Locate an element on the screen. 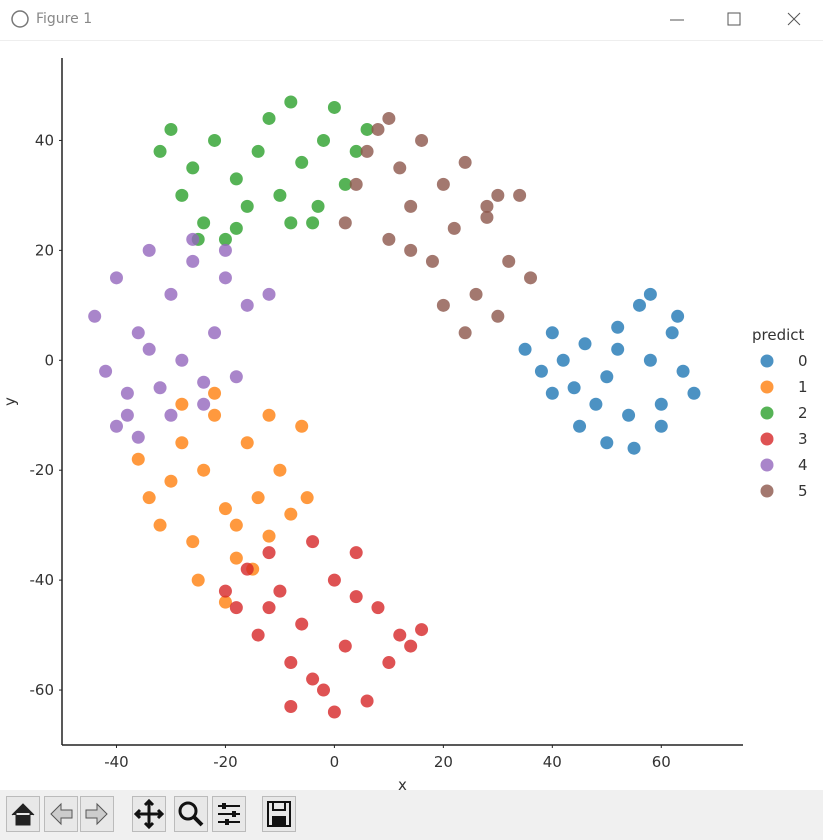 This screenshot has width=823, height=840. y-tick-label: -60 is located at coordinates (42, 690).